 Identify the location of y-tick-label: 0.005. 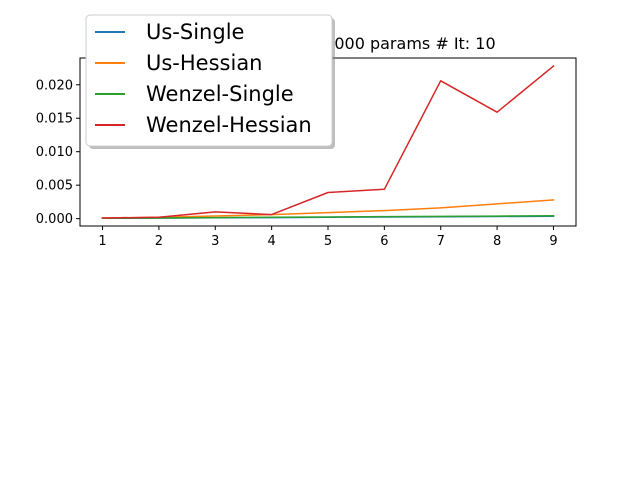
(54, 186).